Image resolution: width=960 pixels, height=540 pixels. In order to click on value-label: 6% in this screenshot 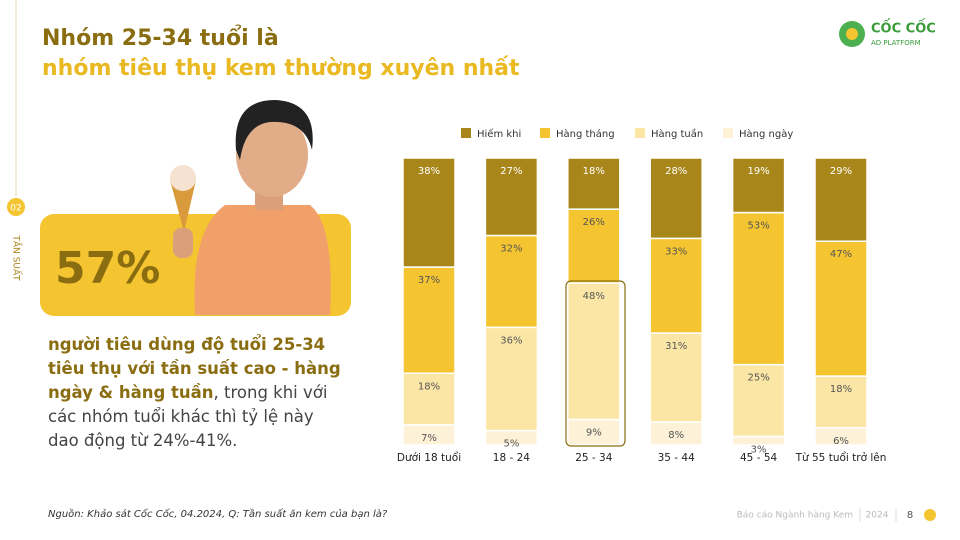, I will do `click(841, 441)`.